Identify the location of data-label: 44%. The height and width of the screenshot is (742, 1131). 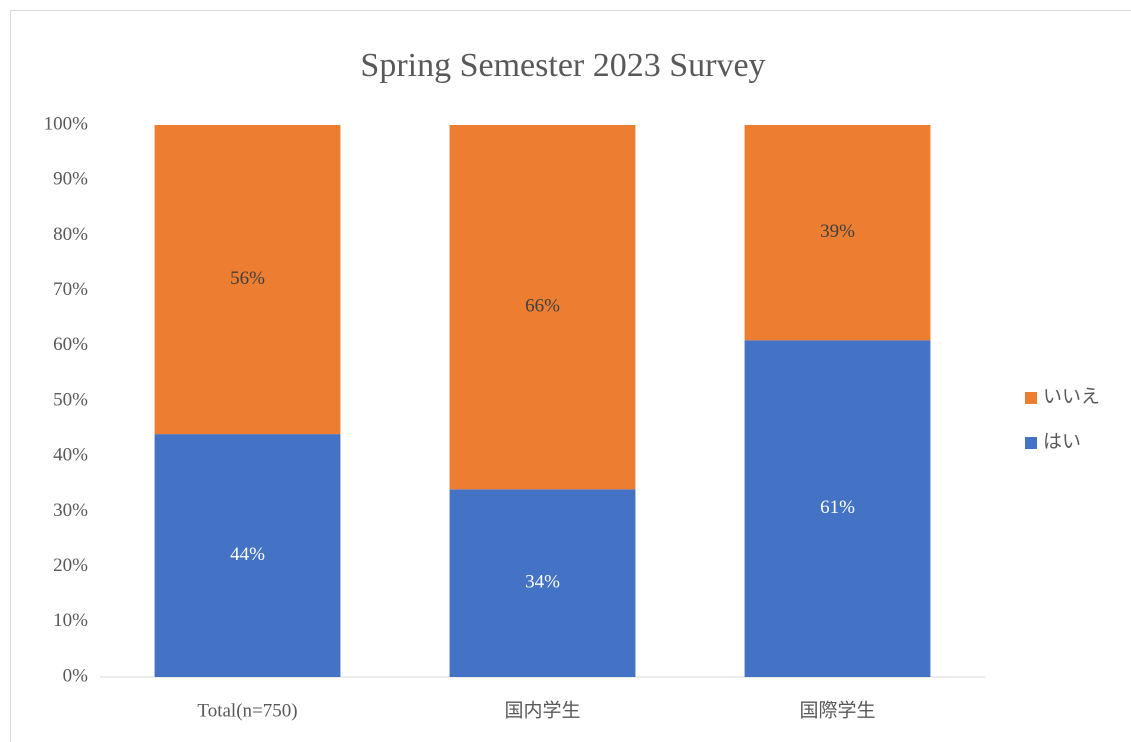
(247, 554).